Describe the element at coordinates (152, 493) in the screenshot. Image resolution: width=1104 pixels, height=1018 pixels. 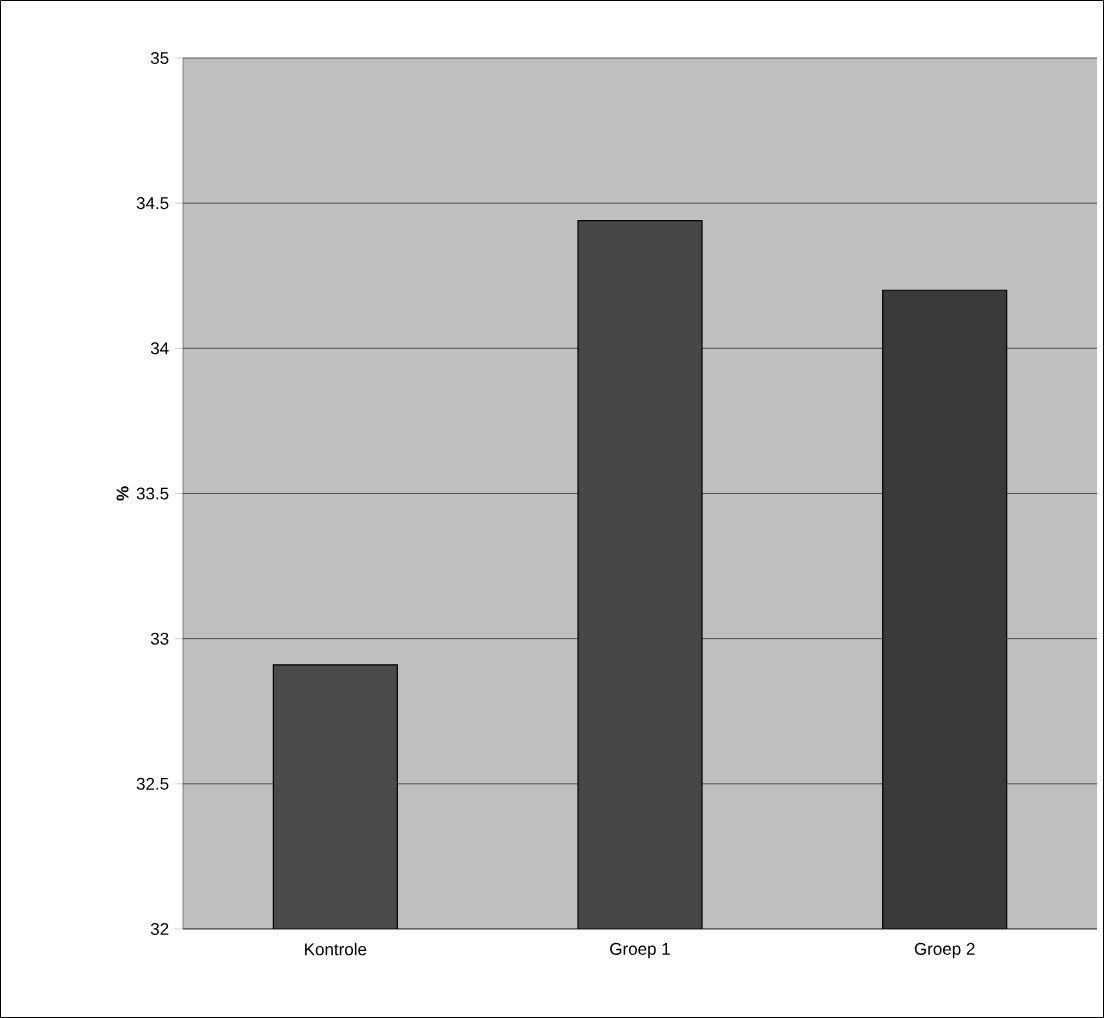
I see `y-tick-label: 33.5` at that location.